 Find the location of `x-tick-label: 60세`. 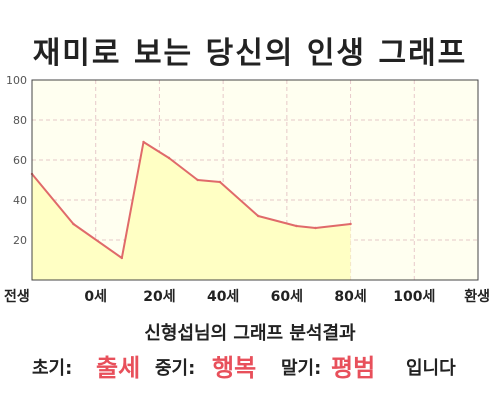

x-tick-label: 60세 is located at coordinates (287, 297).